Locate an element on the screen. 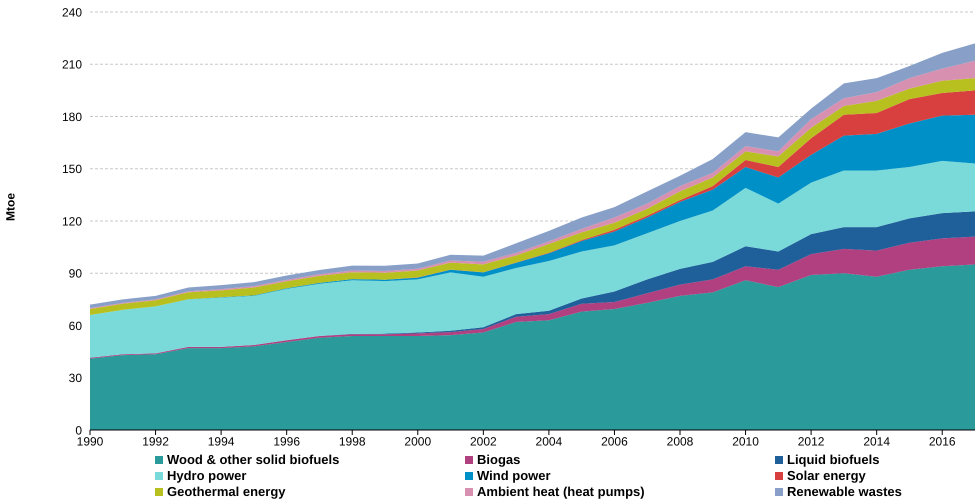 Image resolution: width=977 pixels, height=504 pixels. y-tick-label: 210 is located at coordinates (72, 65).